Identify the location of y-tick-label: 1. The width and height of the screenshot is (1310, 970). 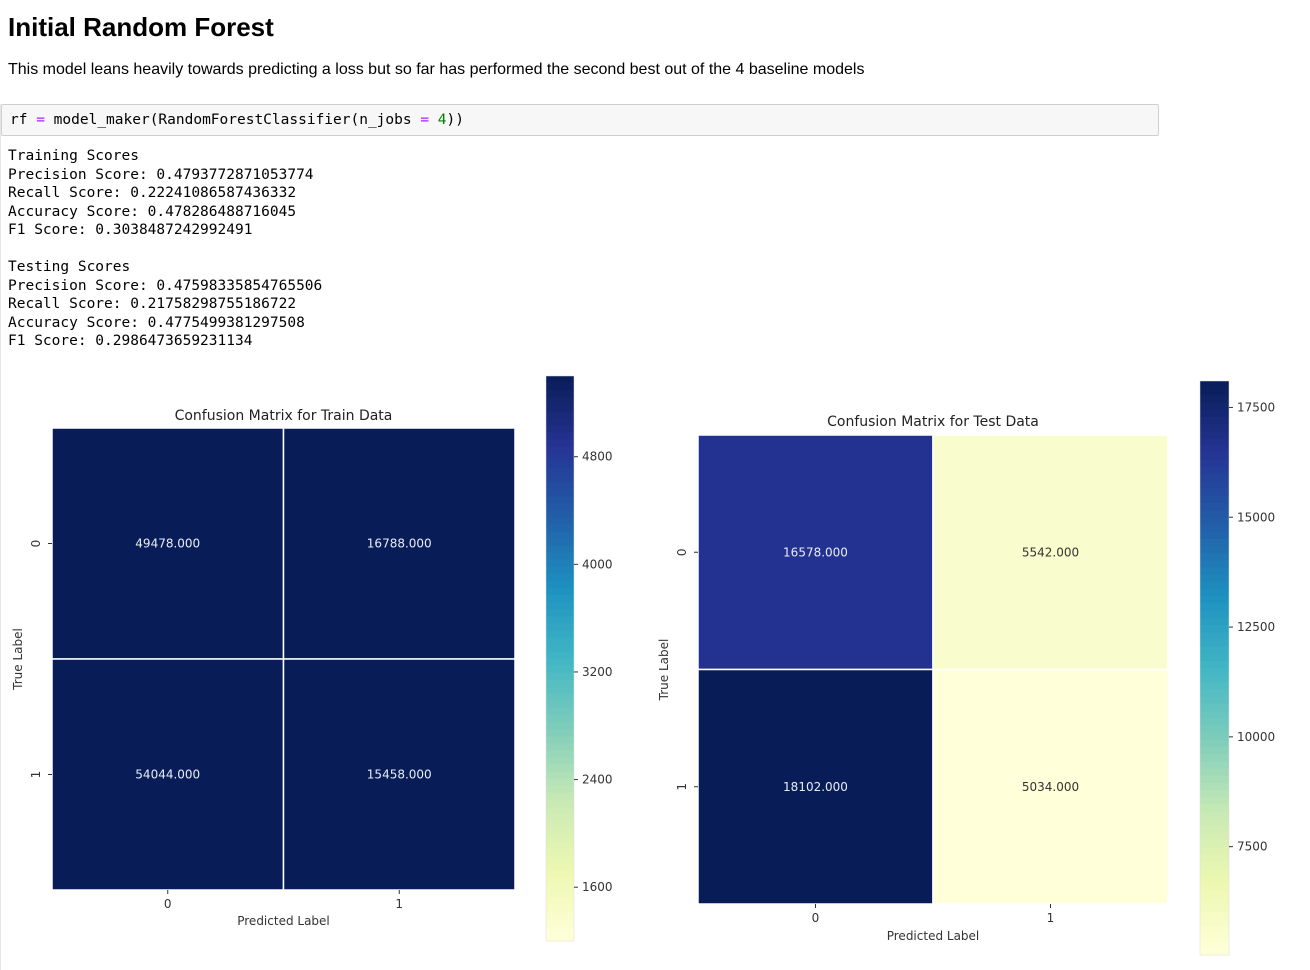
(682, 787).